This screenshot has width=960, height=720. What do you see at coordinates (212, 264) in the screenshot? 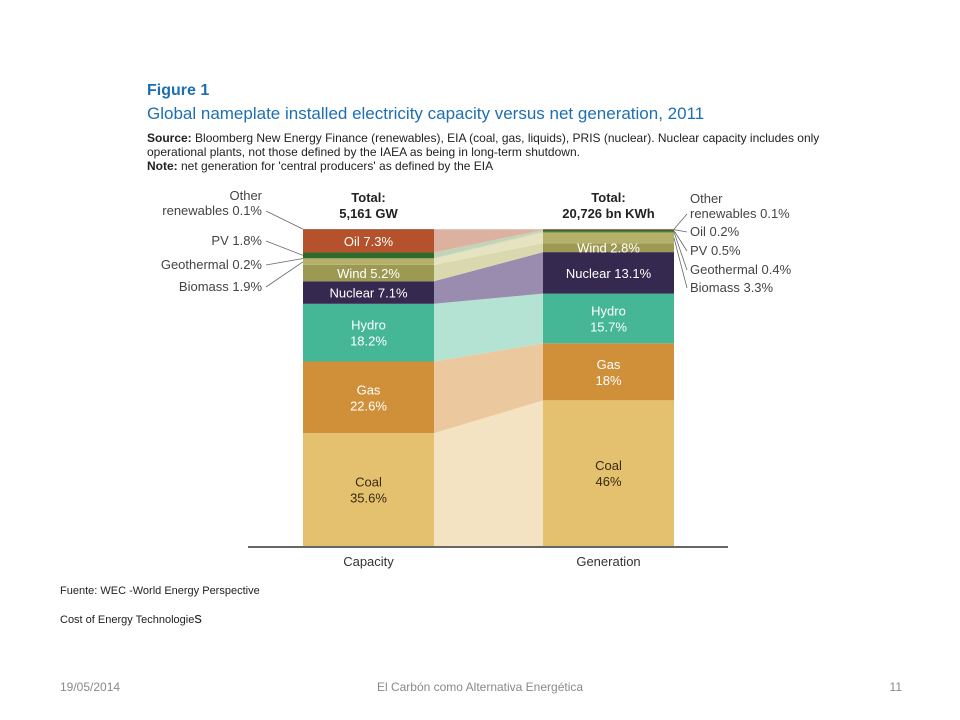
I see `callout-label-left-geothermal: Geothermal 0.2%` at bounding box center [212, 264].